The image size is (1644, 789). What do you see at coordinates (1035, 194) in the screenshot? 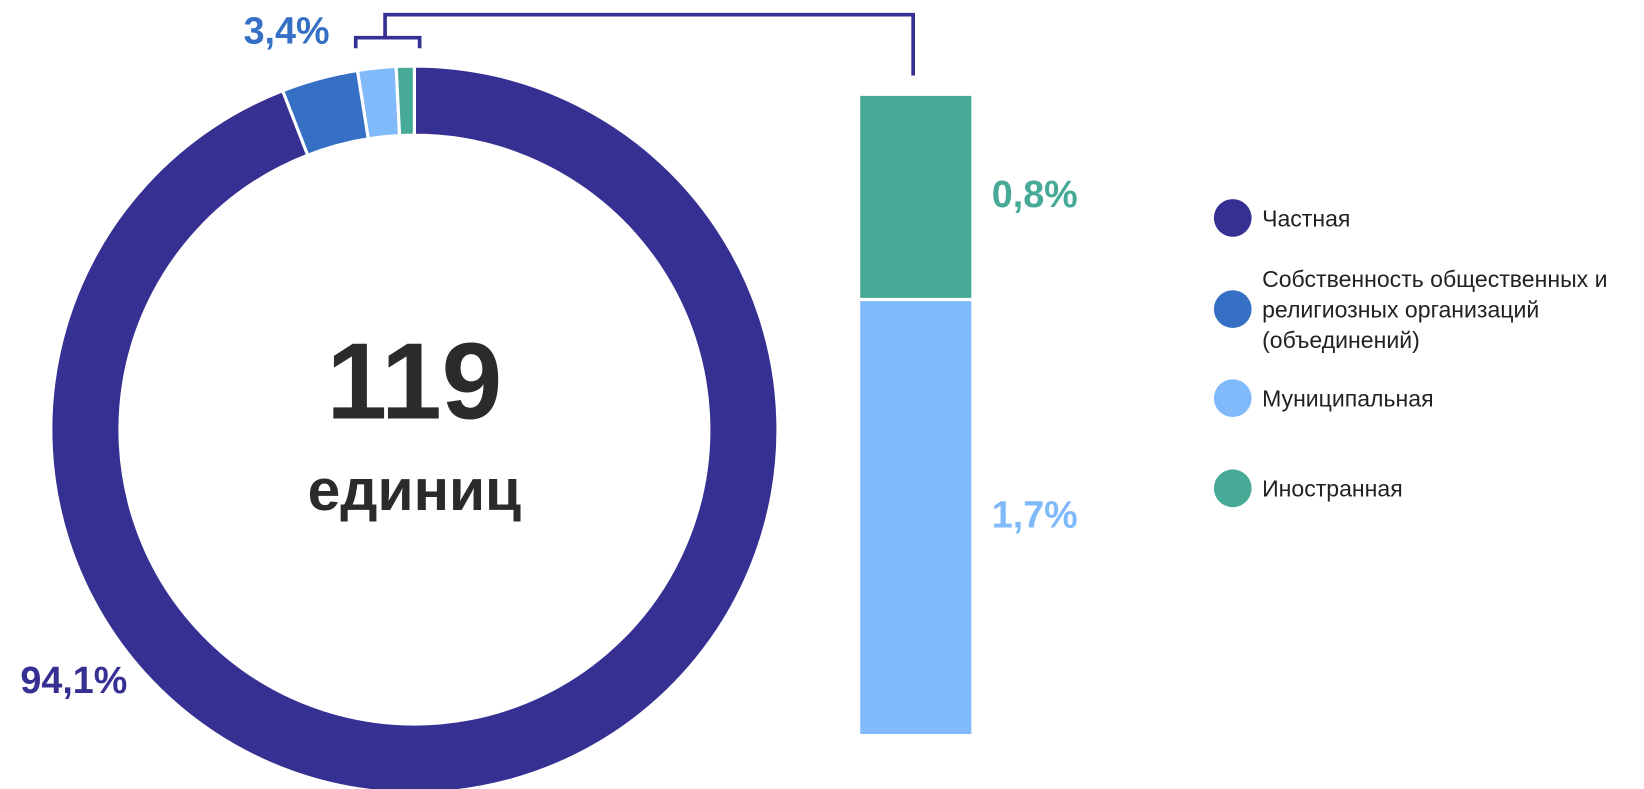
I see `bar-label: 0,8%` at bounding box center [1035, 194].